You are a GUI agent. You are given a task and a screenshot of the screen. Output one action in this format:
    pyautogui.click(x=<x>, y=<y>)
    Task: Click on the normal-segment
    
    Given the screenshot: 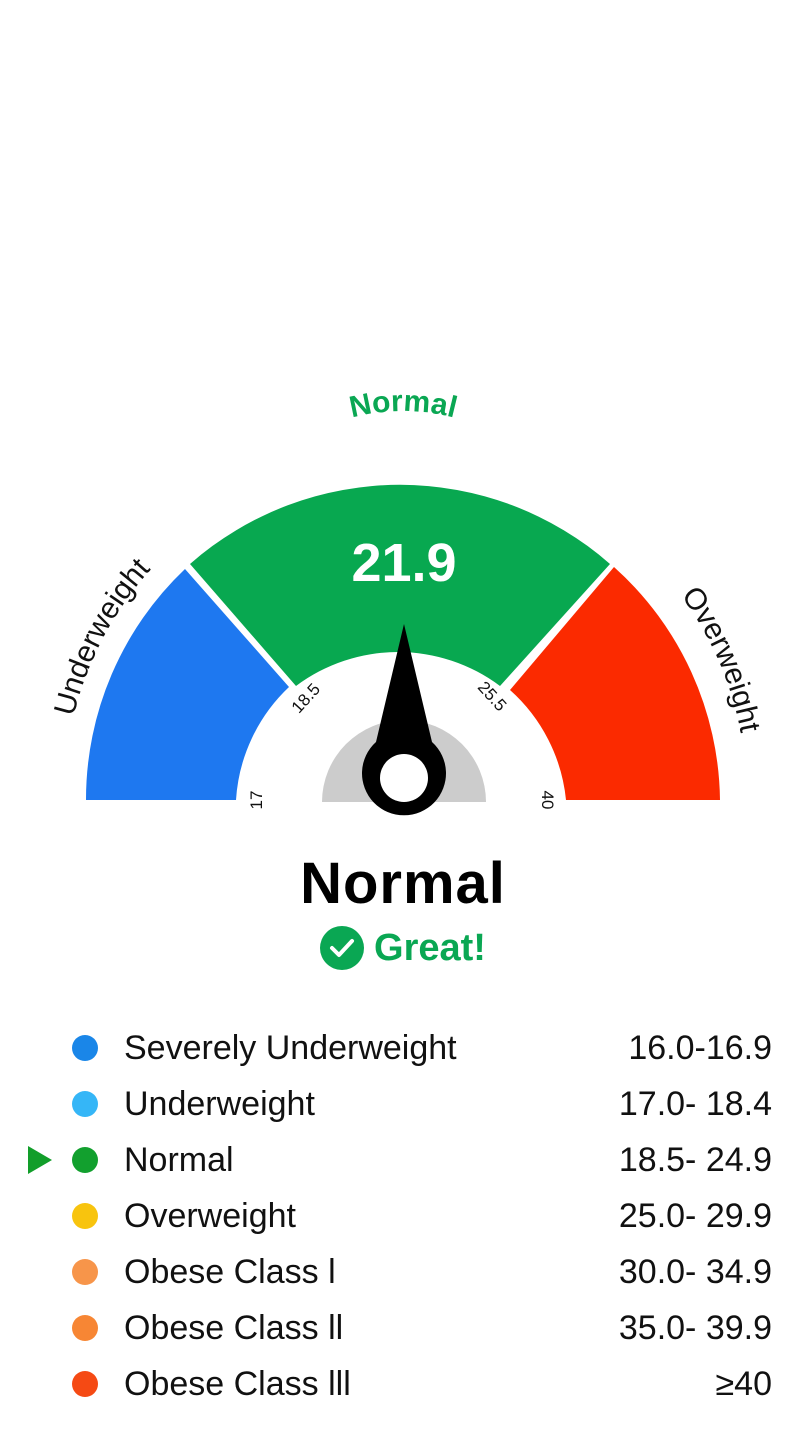 What is the action you would take?
    pyautogui.click(x=400, y=585)
    